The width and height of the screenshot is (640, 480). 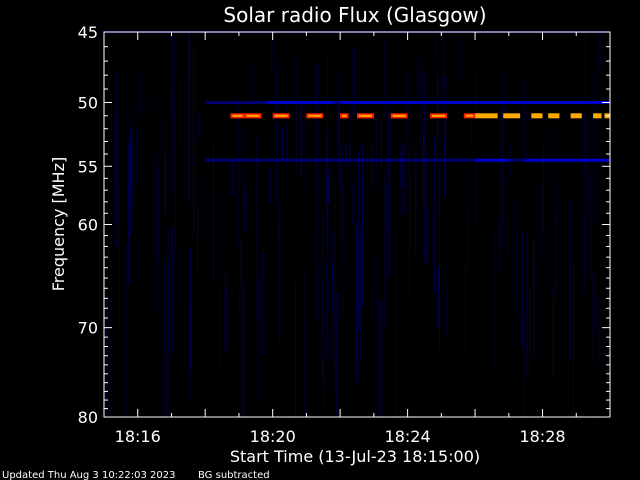 I want to click on y-tick-label: 55, so click(x=88, y=166).